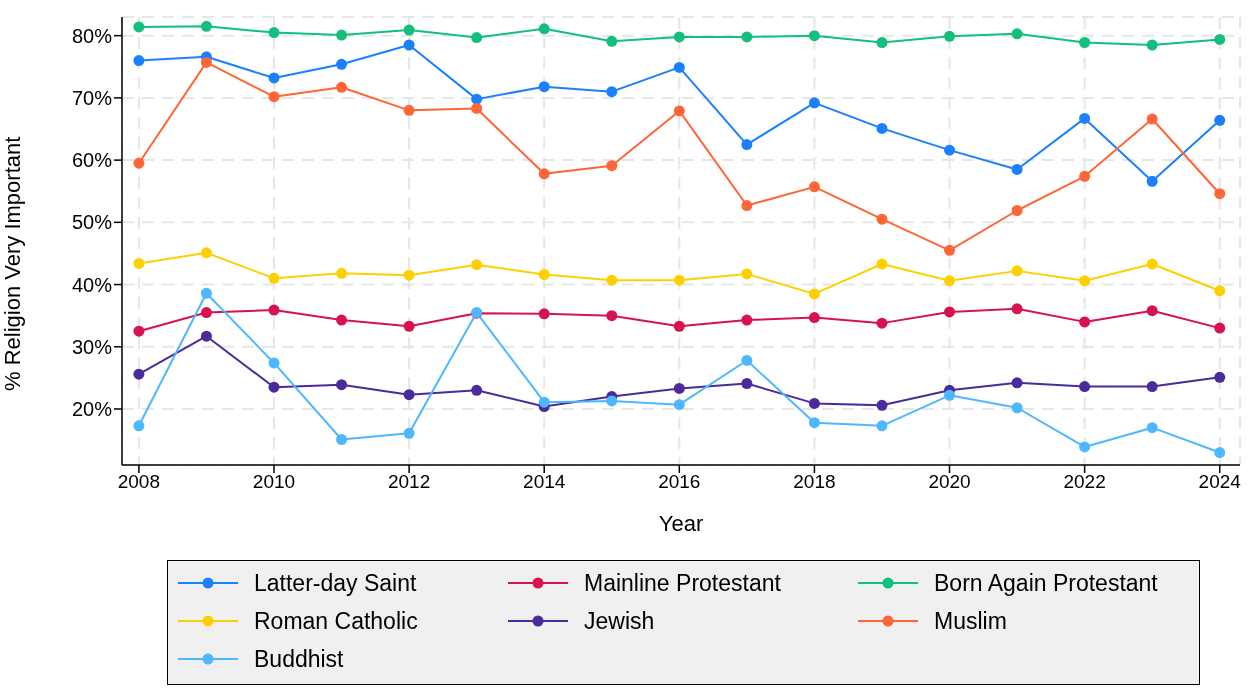 The height and width of the screenshot is (688, 1249). What do you see at coordinates (544, 482) in the screenshot?
I see `x-tick-label: 2014` at bounding box center [544, 482].